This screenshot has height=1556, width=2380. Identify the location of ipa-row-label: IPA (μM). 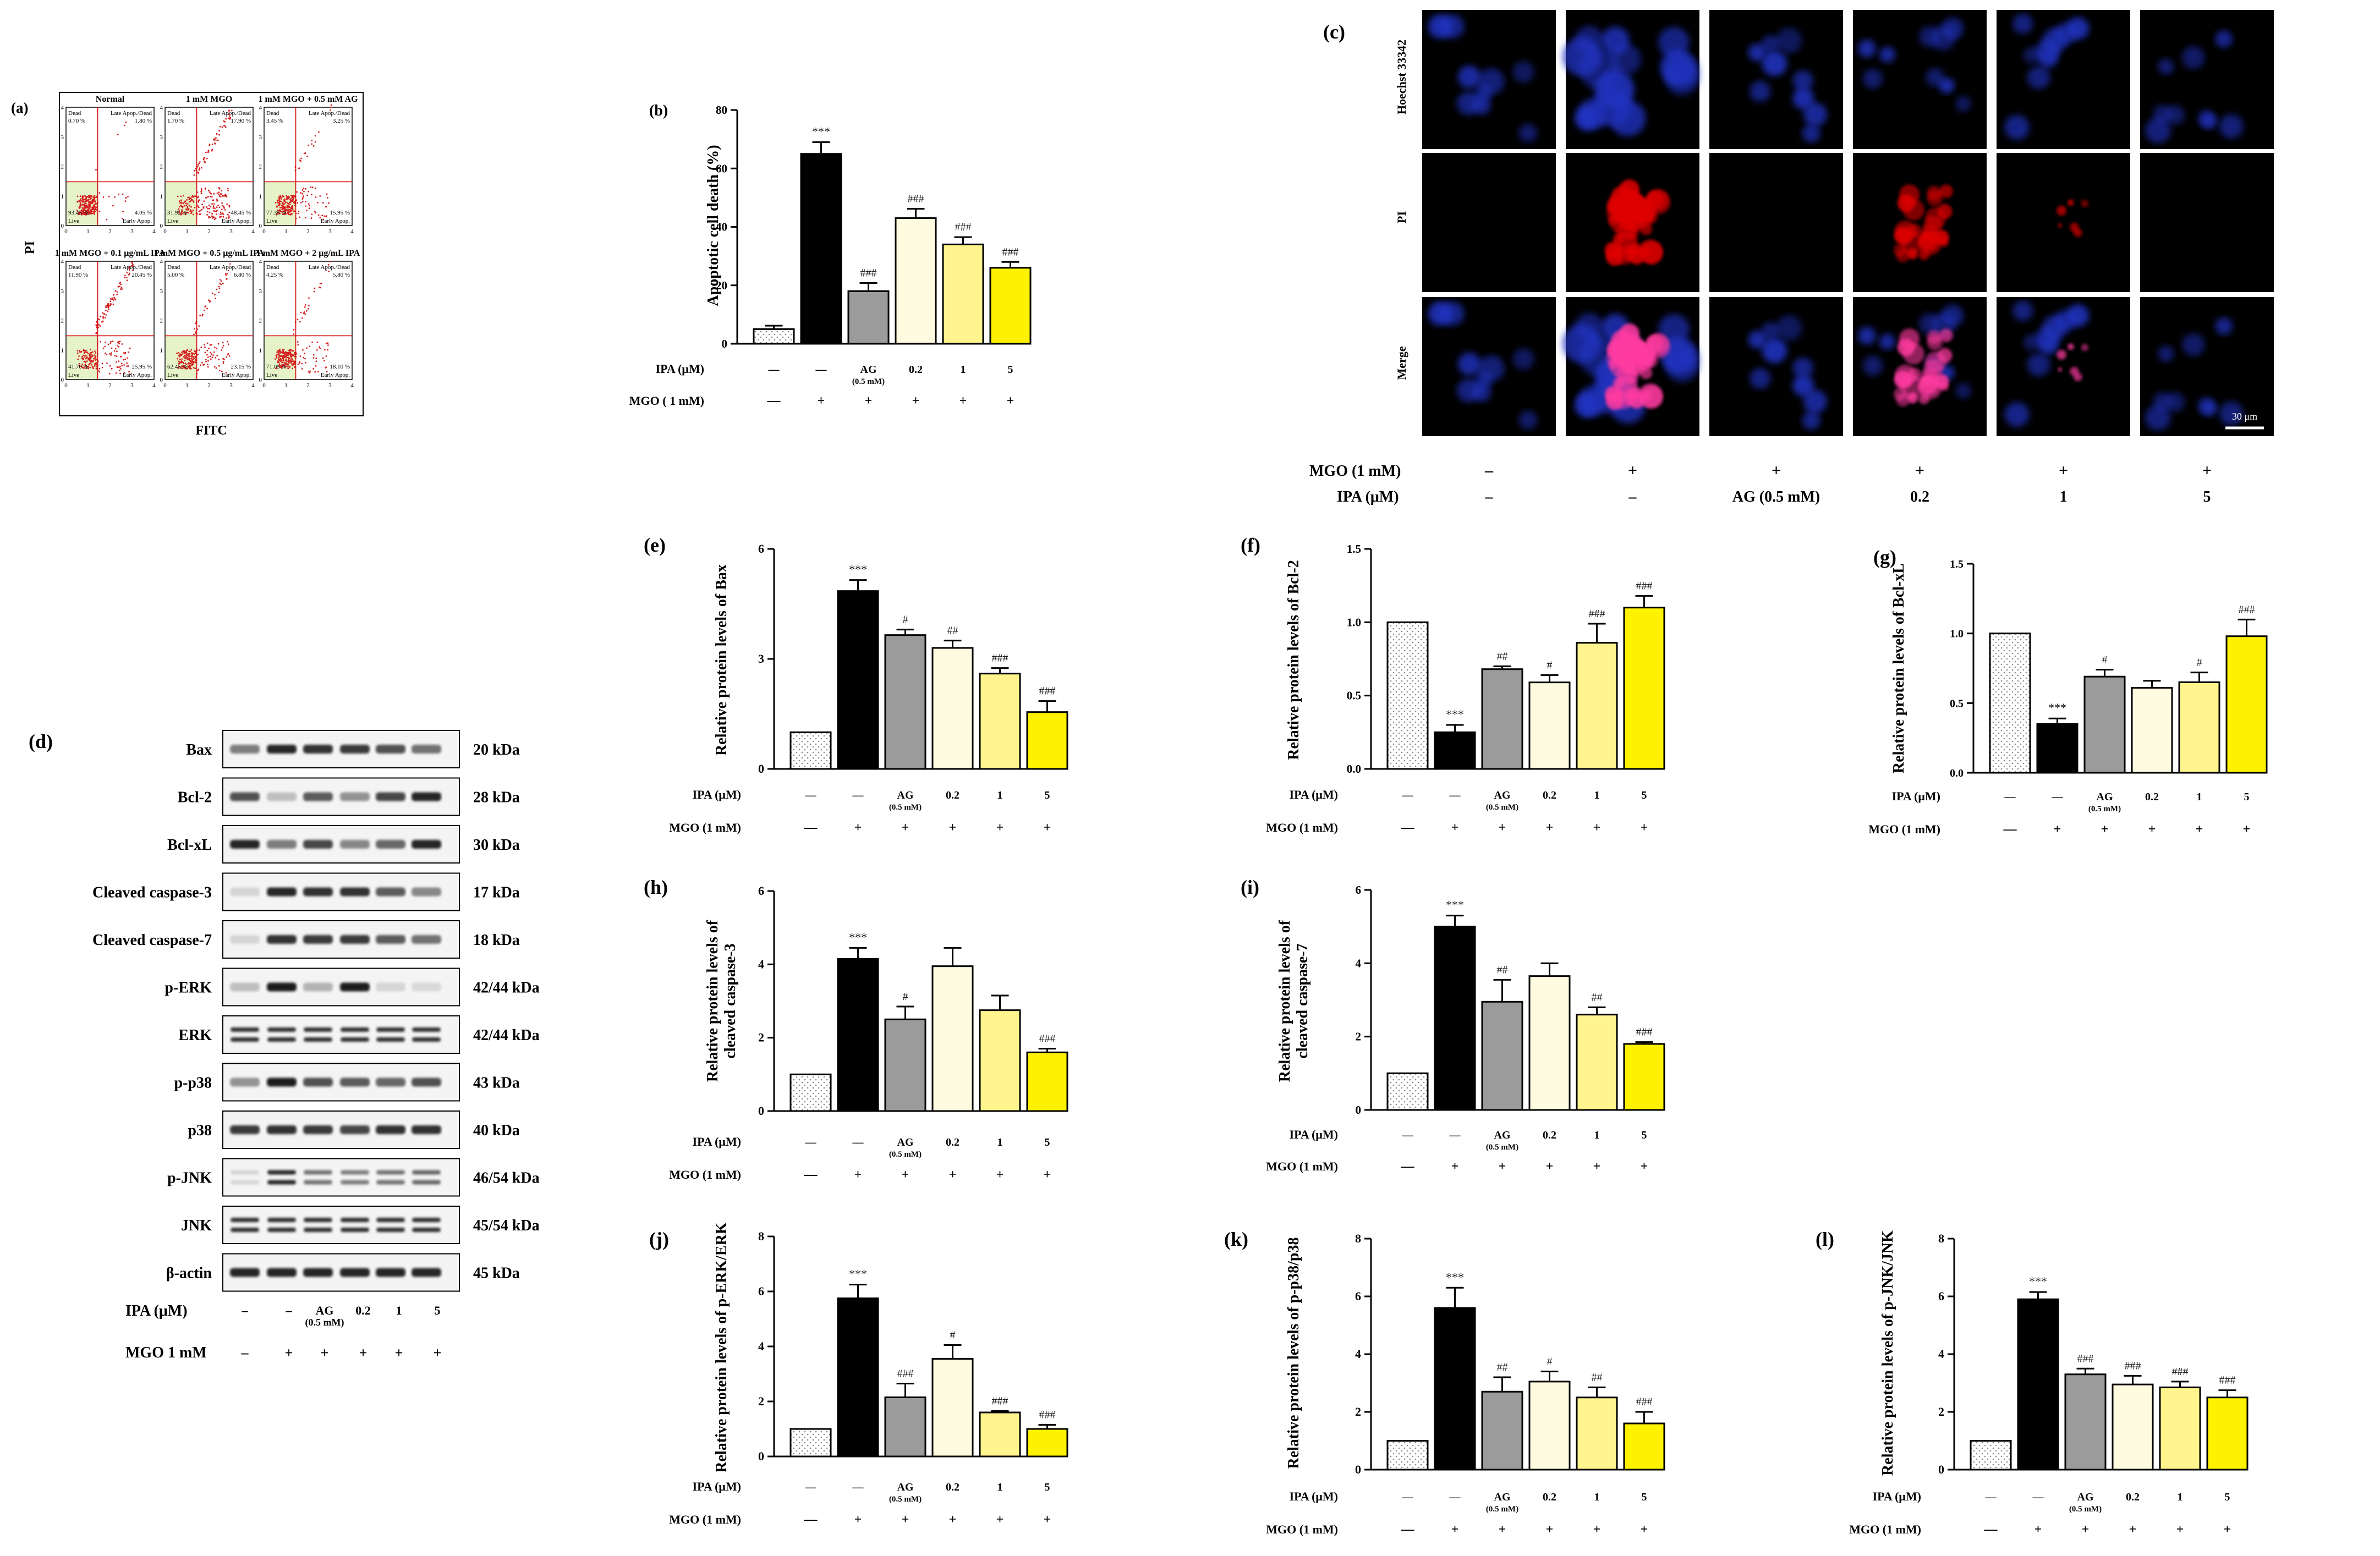
(1314, 1496).